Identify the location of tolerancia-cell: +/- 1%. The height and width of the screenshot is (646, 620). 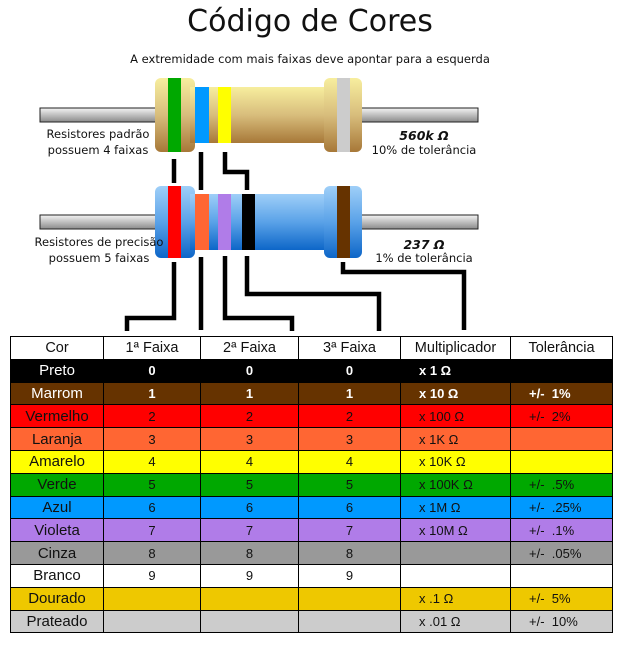
(561, 393).